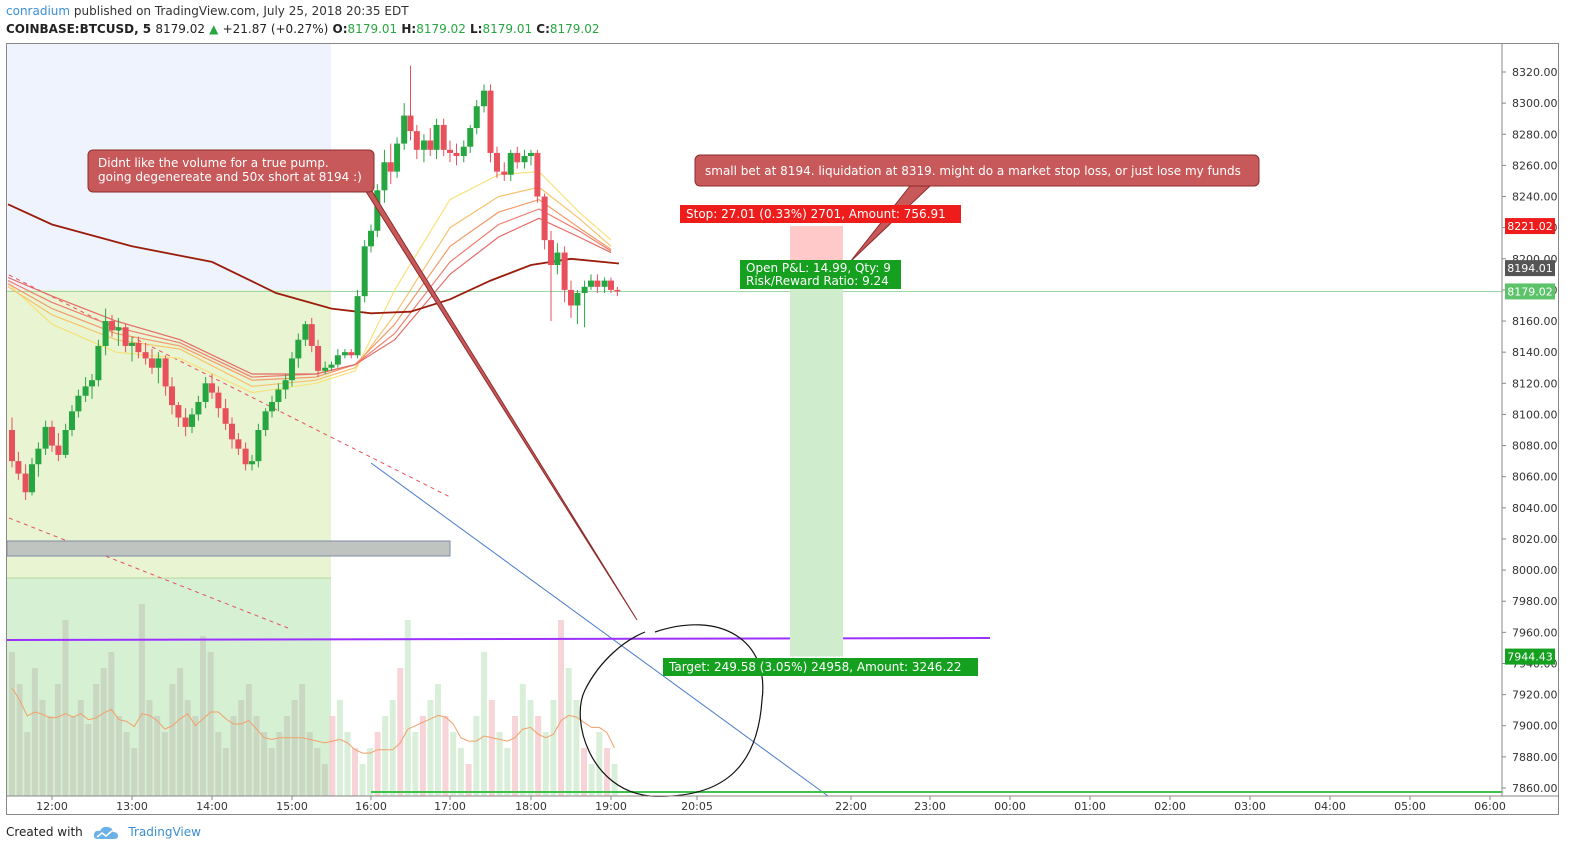 Image resolution: width=1579 pixels, height=857 pixels. What do you see at coordinates (340, 29) in the screenshot?
I see `open-label: O:` at bounding box center [340, 29].